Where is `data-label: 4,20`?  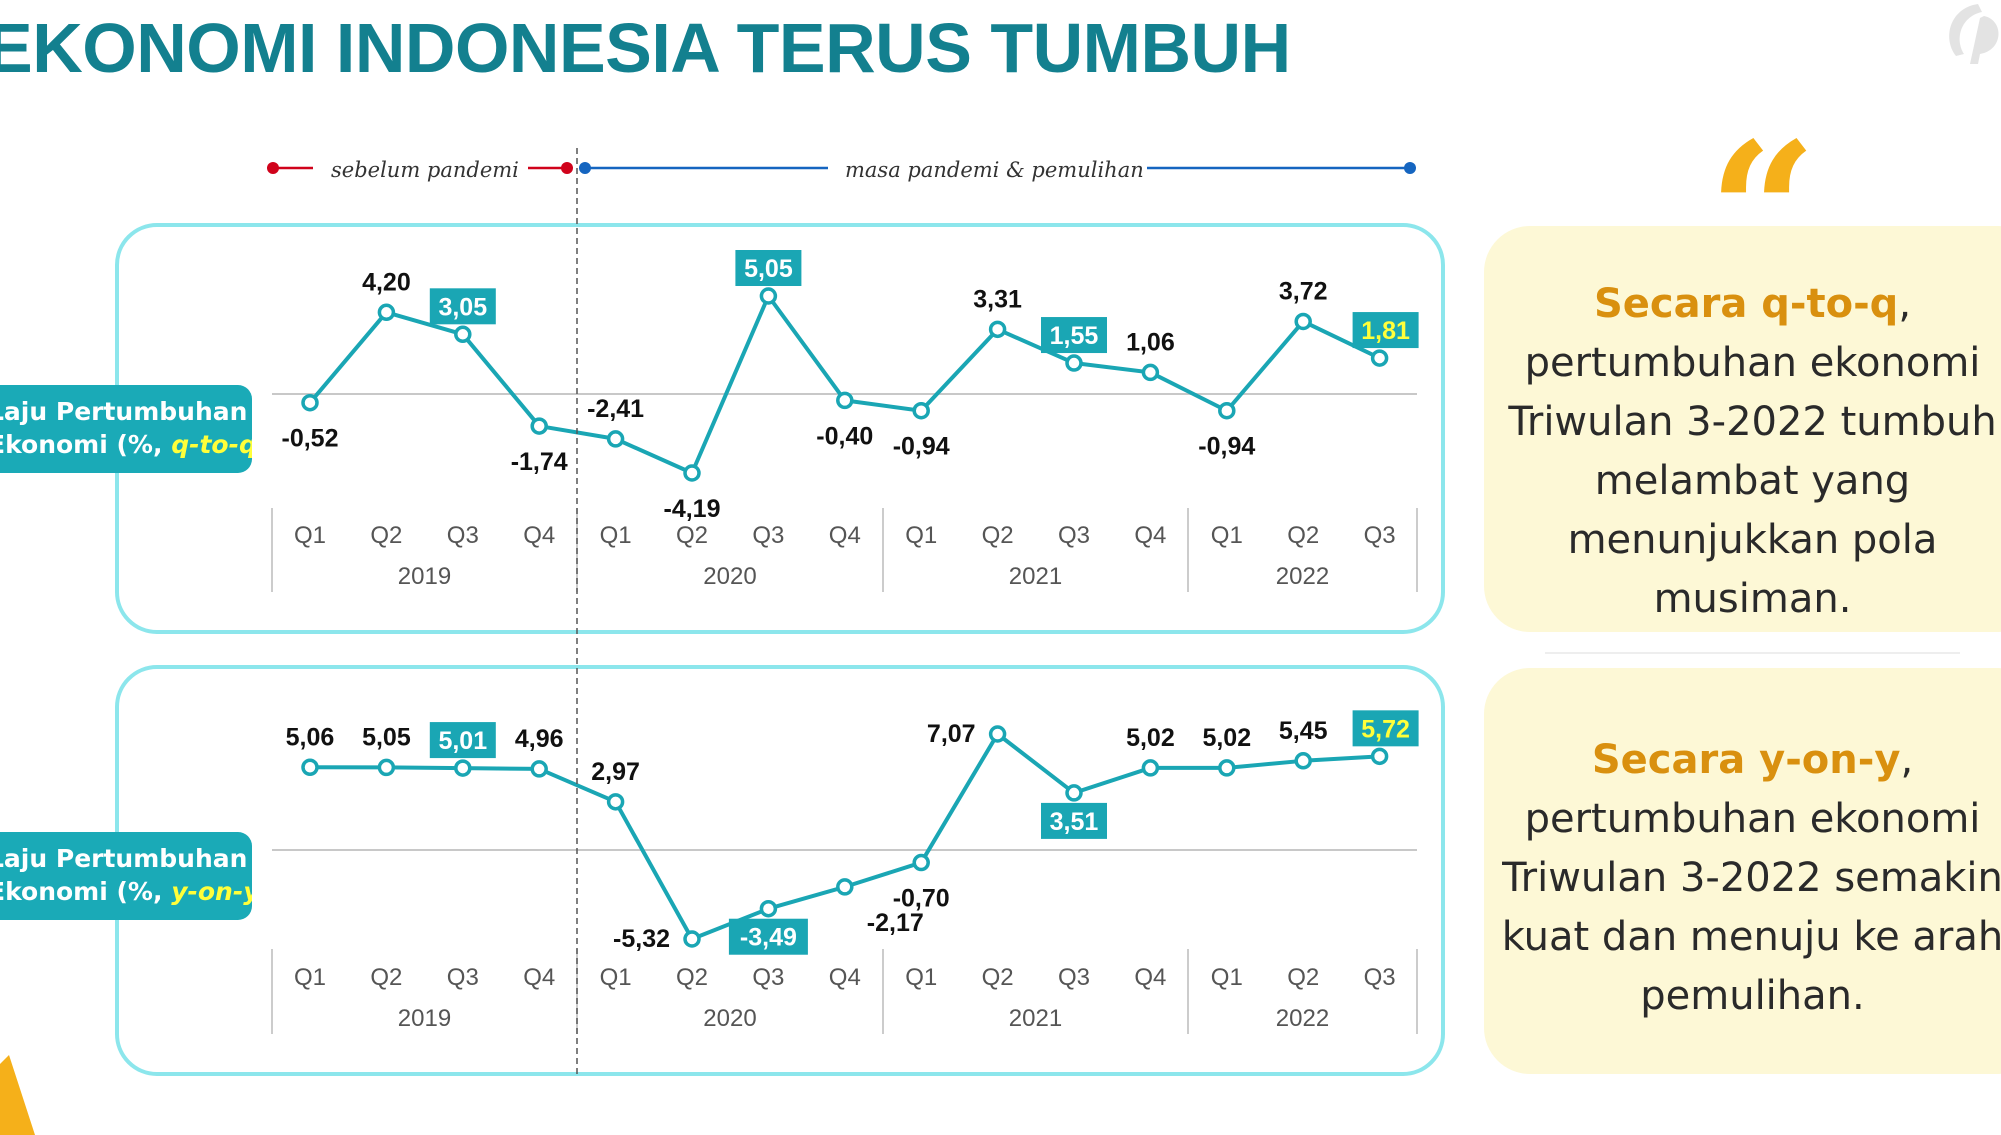
data-label: 4,20 is located at coordinates (386, 282).